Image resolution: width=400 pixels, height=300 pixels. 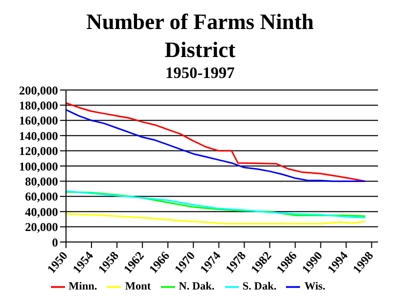 I want to click on y-tick-label: 60,000, so click(x=41, y=197).